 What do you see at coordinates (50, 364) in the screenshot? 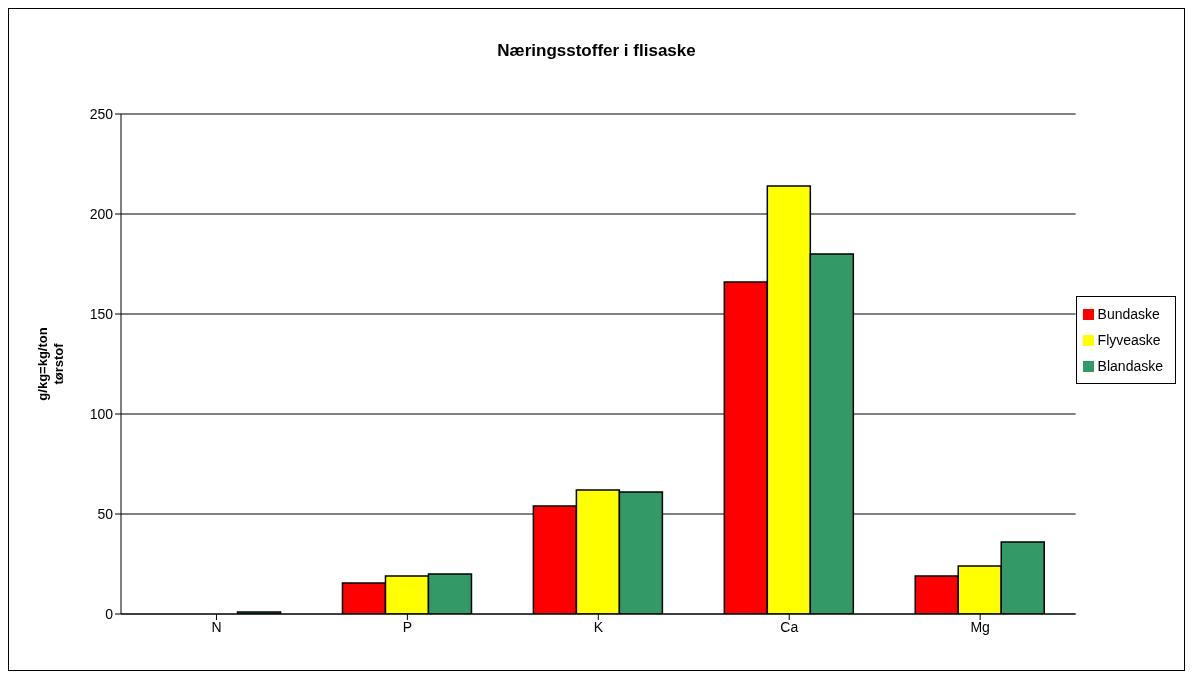
I see `y-axis-title: g/kg=kg/ton tørstof` at bounding box center [50, 364].